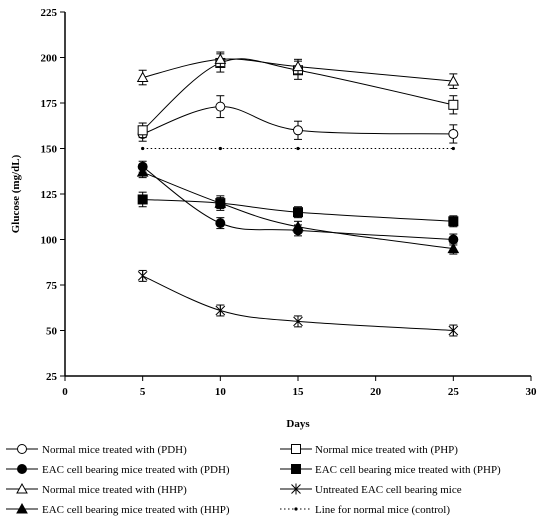 This screenshot has height=531, width=539. I want to click on legend-label: EAC cell bearing mice treated with (PDH), so click(136, 470).